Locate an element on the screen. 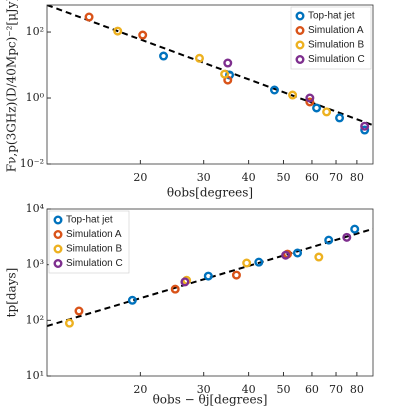 This screenshot has width=415, height=415. y-tick-label: 10⁻² is located at coordinates (32, 163).